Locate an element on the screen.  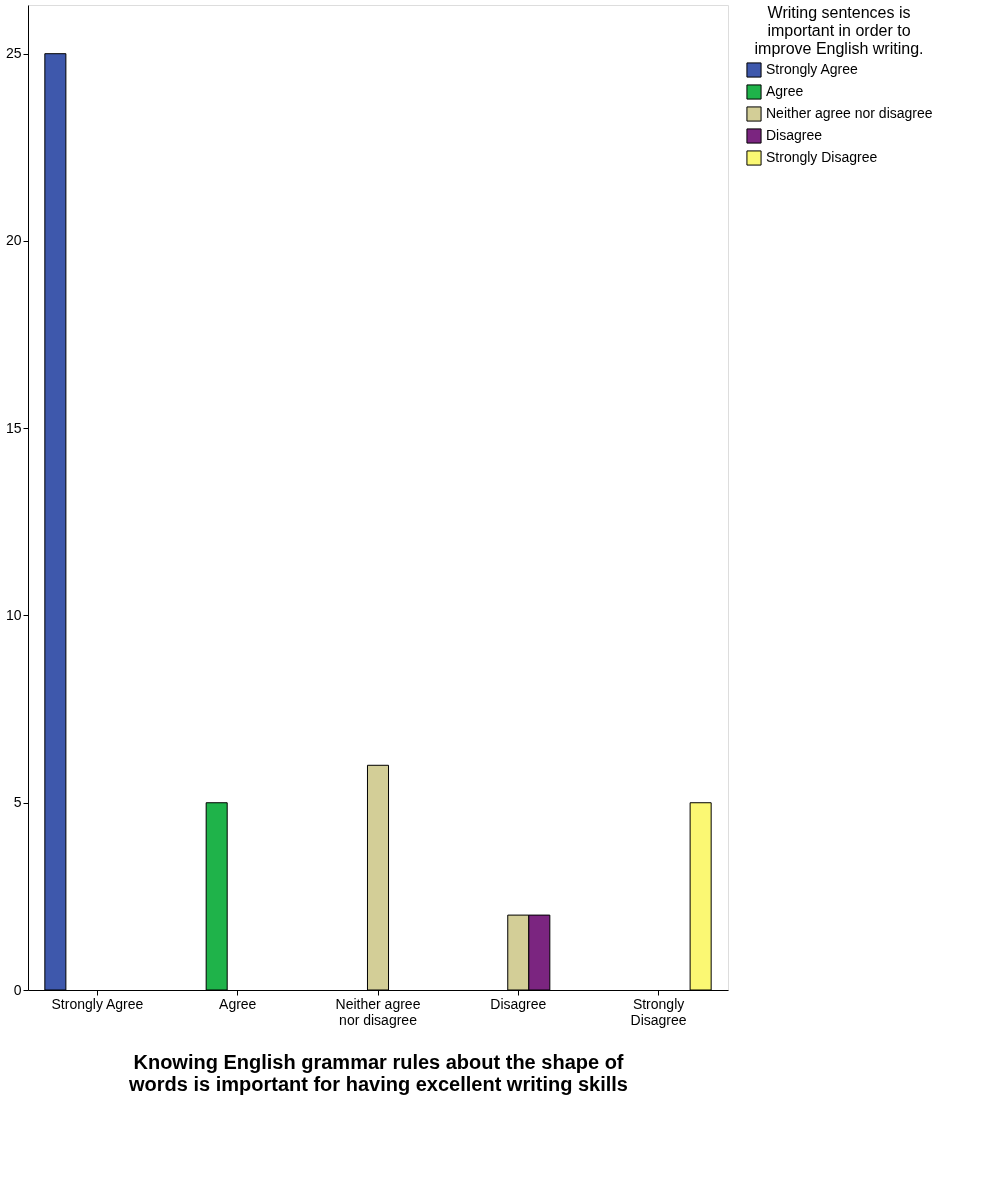
y-tick-label: 10 is located at coordinates (13, 614).